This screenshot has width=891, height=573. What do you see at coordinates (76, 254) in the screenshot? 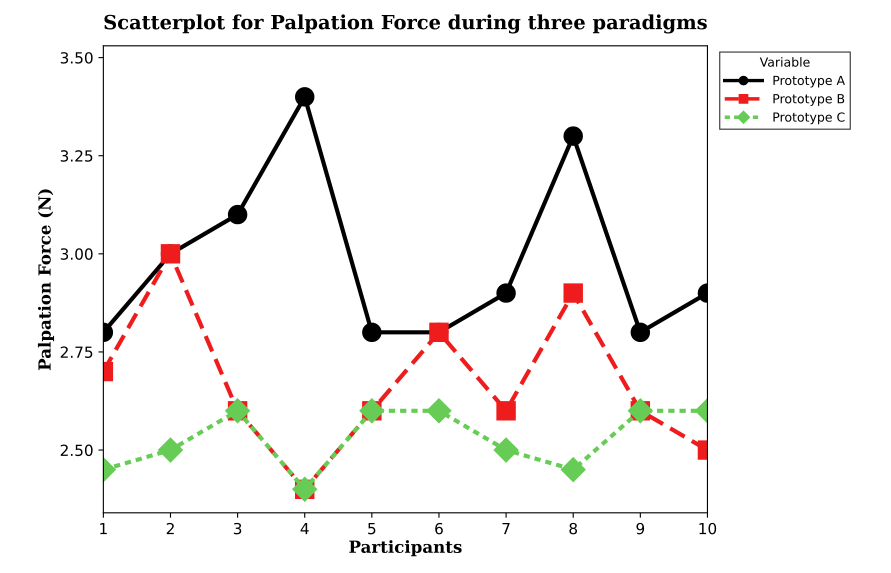
I see `y-tick-label: 3.00` at bounding box center [76, 254].